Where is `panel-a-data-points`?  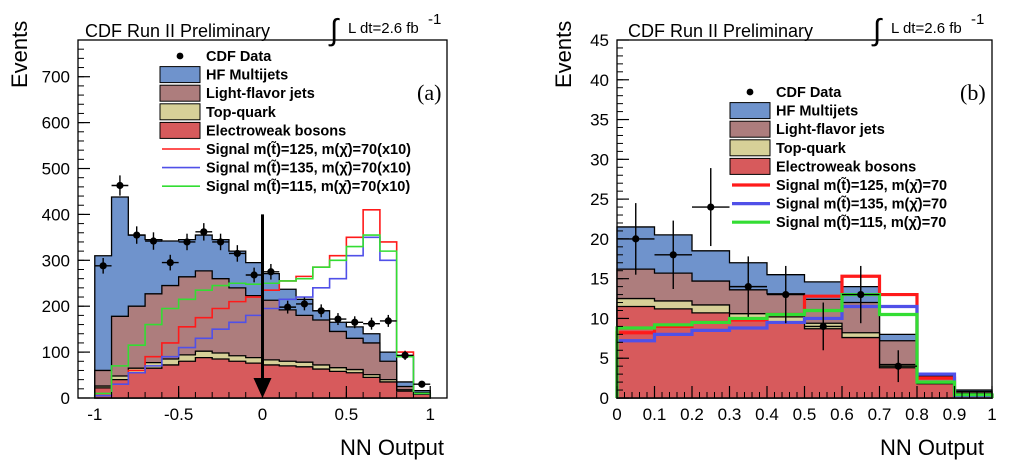
panel-a-data-points is located at coordinates (262, 281).